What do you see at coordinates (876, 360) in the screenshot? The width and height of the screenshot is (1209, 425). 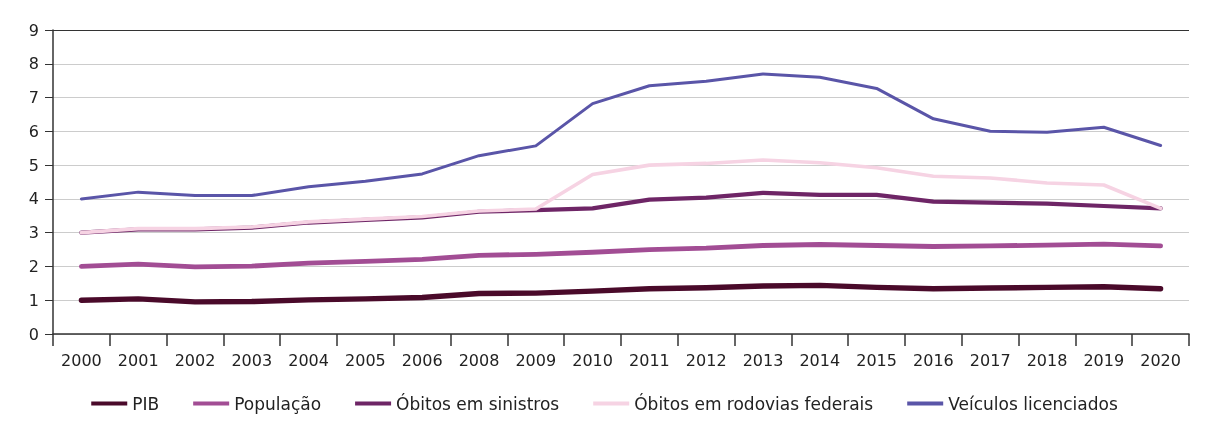 I see `x-tick-label: 2015` at bounding box center [876, 360].